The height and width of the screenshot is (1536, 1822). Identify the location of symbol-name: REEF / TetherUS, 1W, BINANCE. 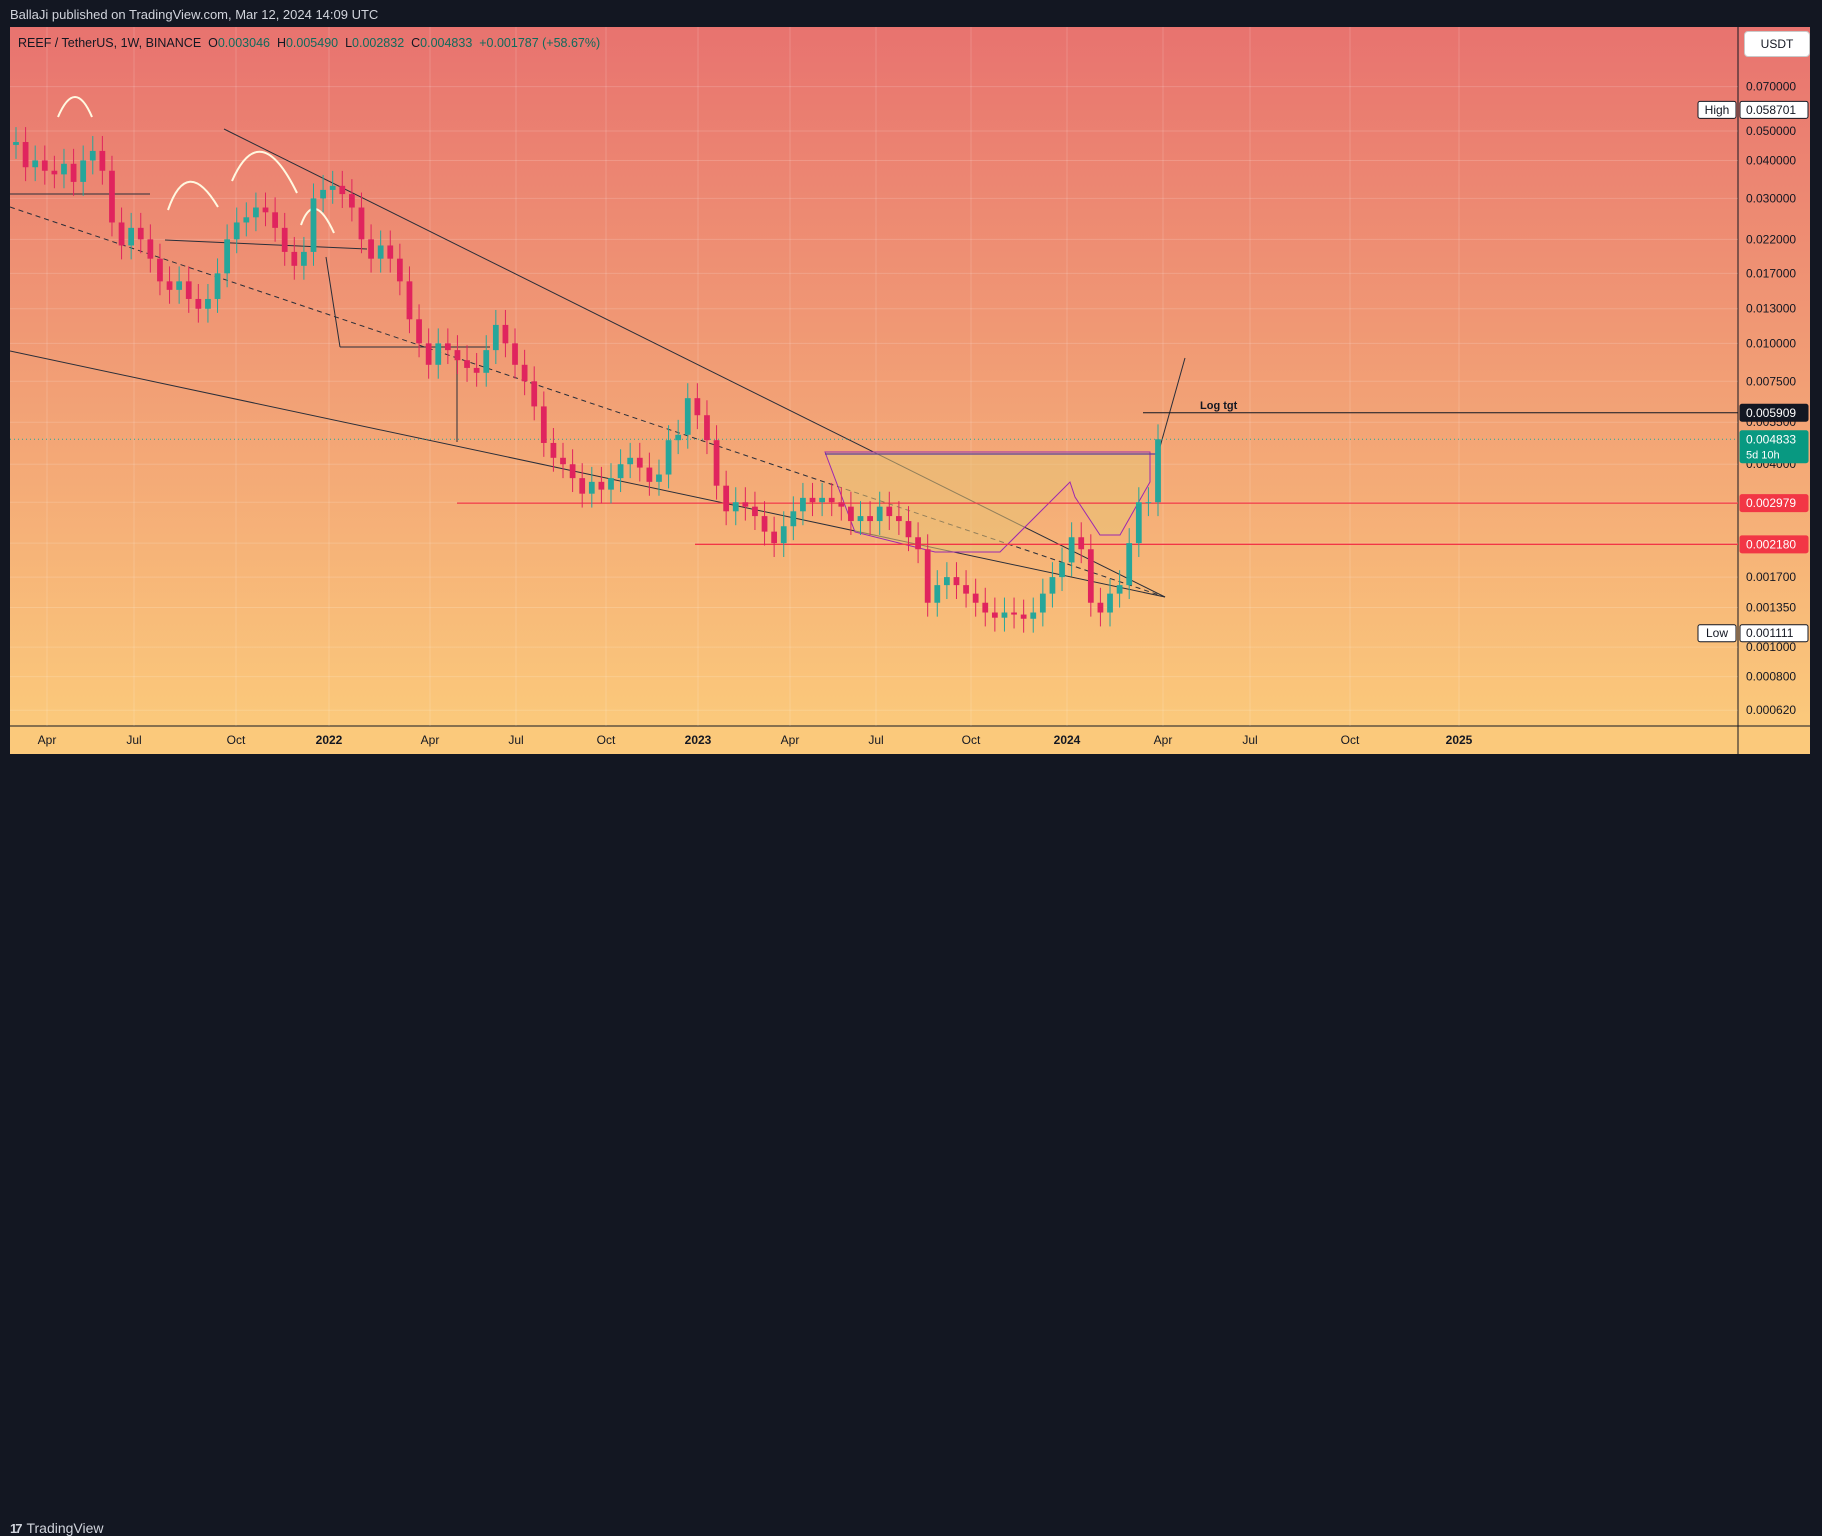
(110, 43).